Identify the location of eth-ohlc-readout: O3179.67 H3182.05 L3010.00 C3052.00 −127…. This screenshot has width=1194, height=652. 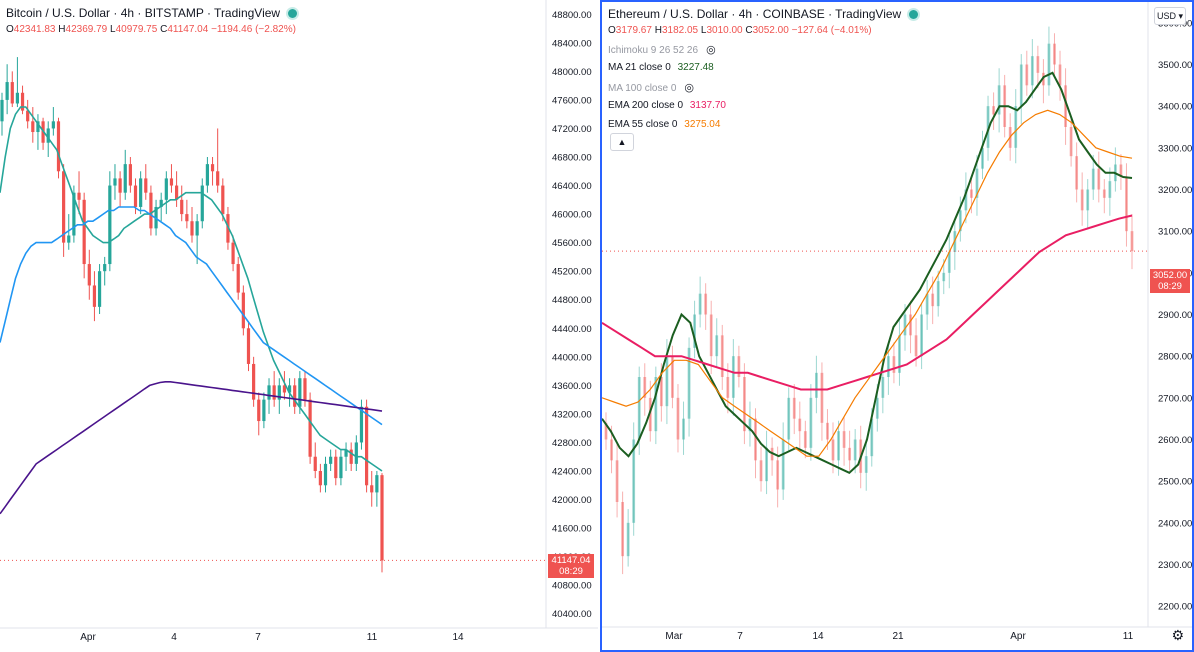
(740, 30).